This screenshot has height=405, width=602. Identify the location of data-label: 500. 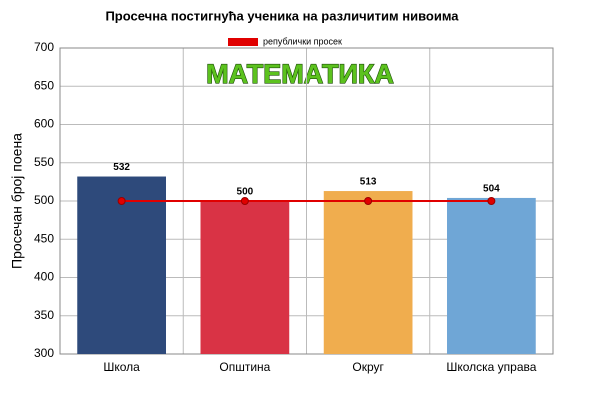
(245, 192).